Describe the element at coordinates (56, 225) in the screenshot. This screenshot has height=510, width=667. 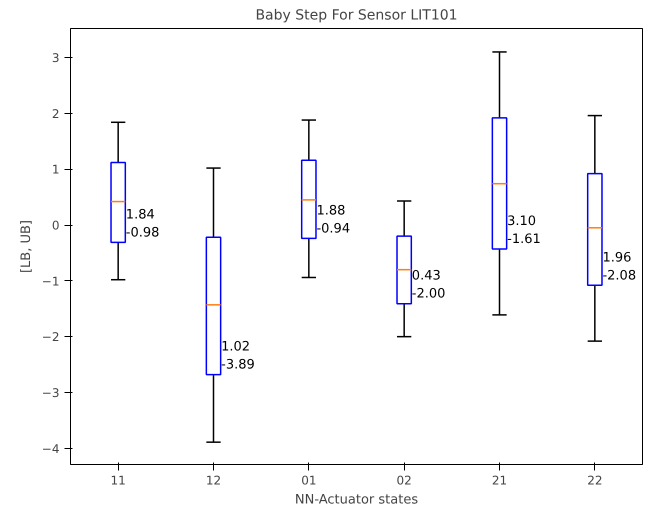
I see `y-tick-label: 0` at that location.